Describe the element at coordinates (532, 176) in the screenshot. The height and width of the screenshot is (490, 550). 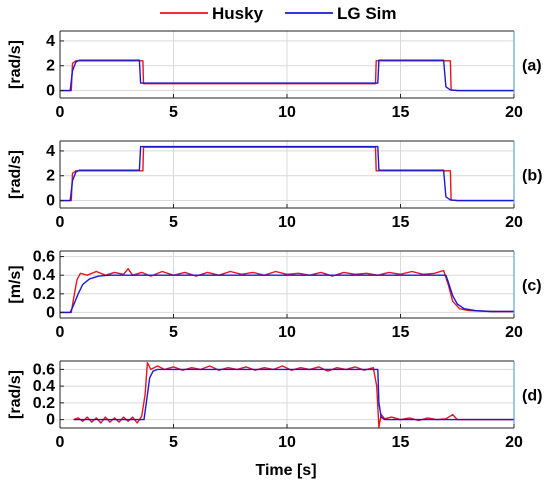
I see `panel-label: (b)` at that location.